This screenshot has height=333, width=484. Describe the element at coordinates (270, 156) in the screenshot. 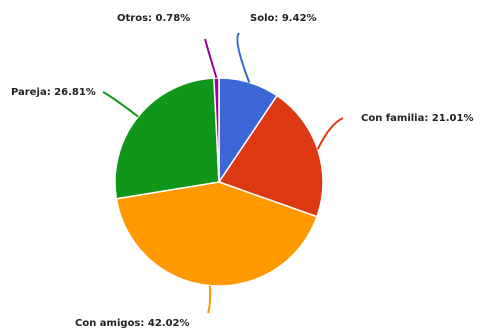

I see `pie-slice-con-familia` at that location.